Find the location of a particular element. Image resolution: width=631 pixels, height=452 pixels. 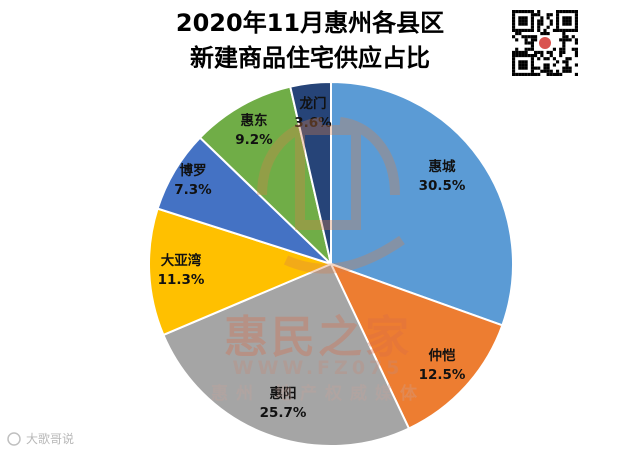

slice-value-label: 30.5% is located at coordinates (442, 186).